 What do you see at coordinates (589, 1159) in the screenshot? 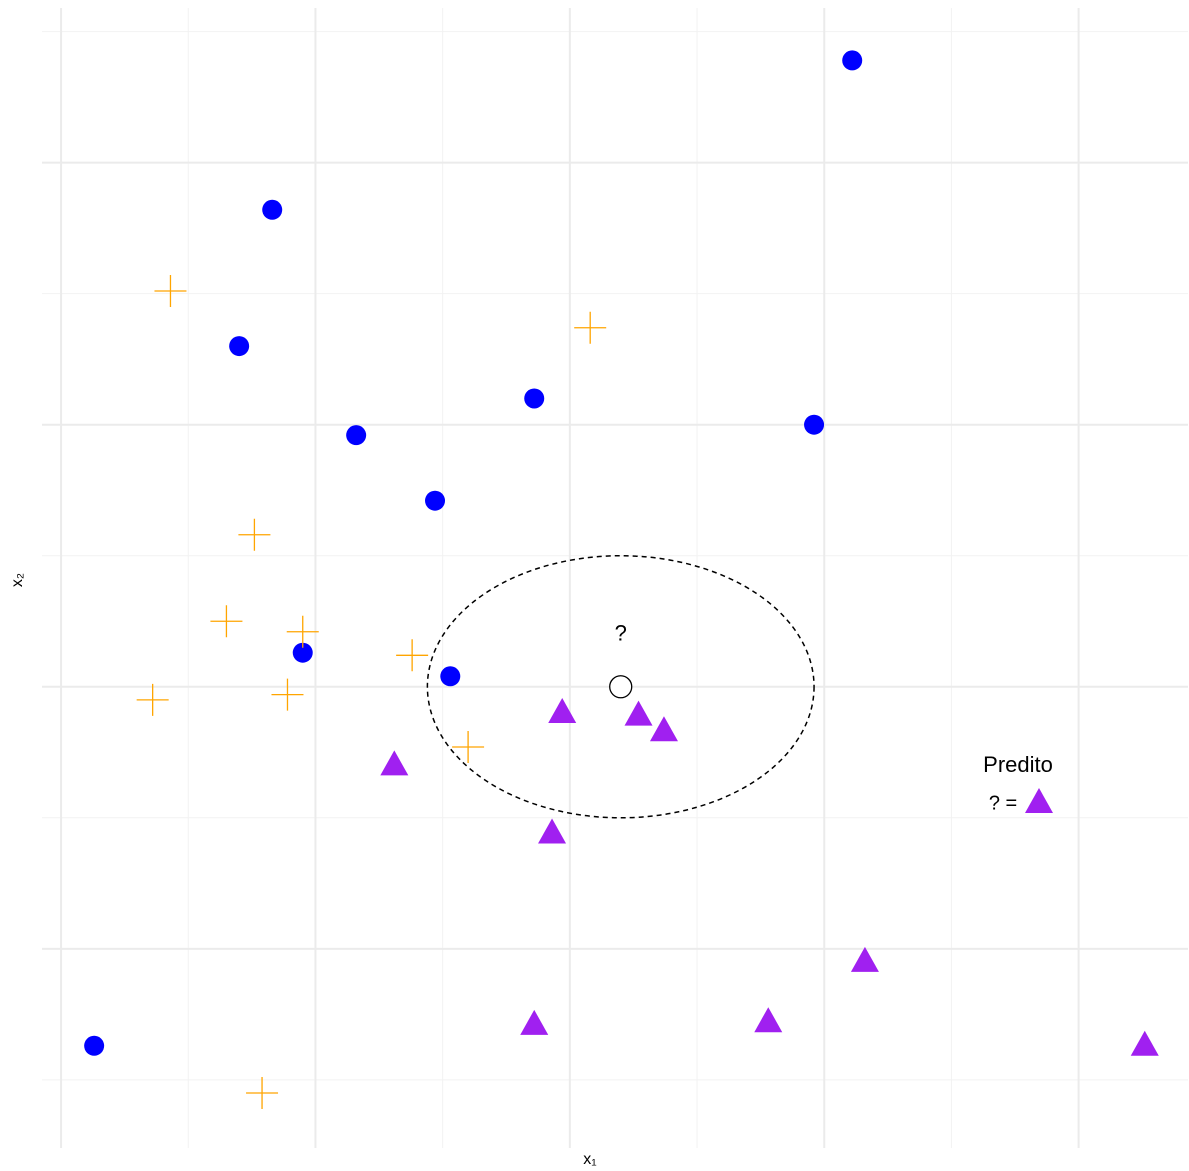
I see `x-axis-label: x₁` at bounding box center [589, 1159].